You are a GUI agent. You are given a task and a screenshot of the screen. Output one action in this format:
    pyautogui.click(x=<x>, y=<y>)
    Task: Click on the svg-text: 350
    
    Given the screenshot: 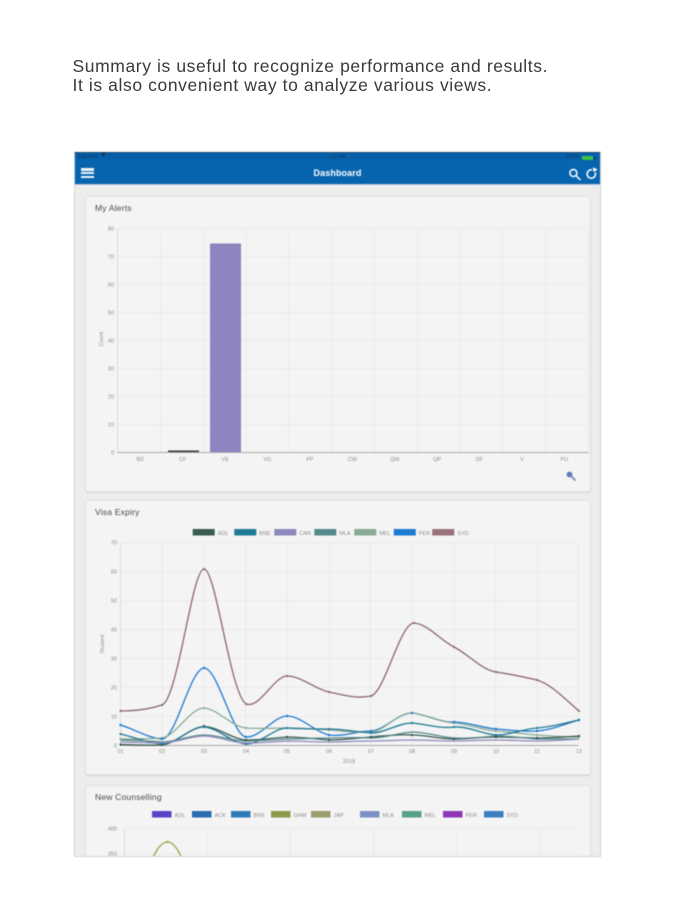 What is the action you would take?
    pyautogui.click(x=112, y=855)
    